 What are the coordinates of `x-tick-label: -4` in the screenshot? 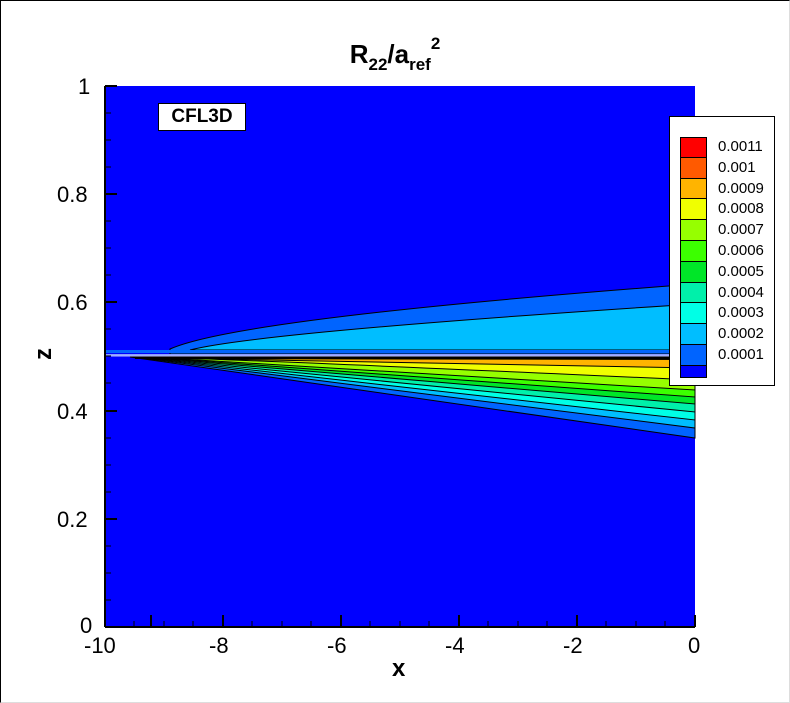 It's located at (455, 645).